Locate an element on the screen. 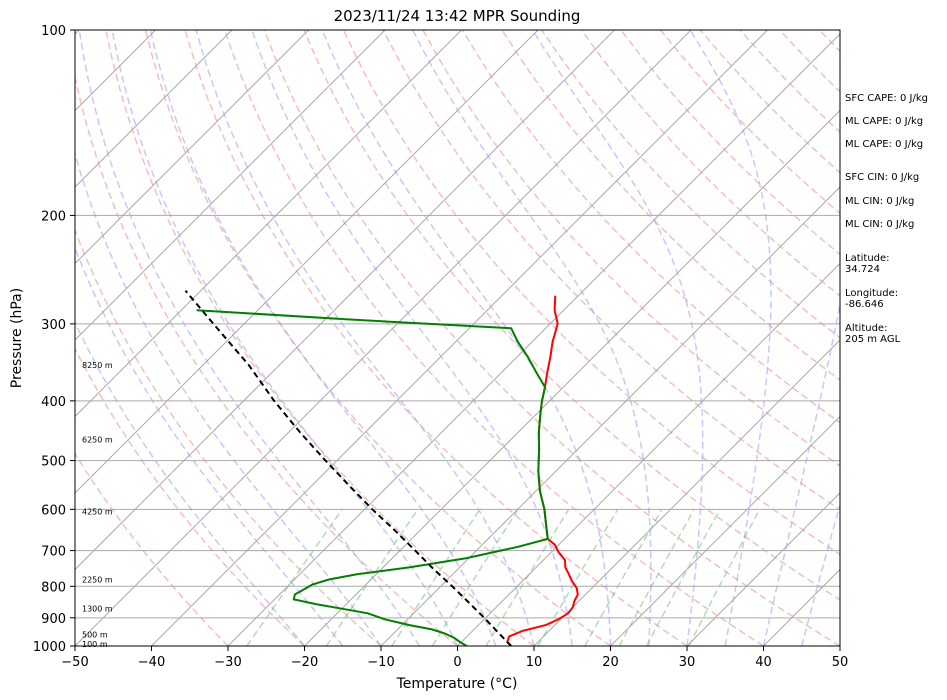  ml-cin-stat-2: ML CIN: 0 J/kg is located at coordinates (880, 224).